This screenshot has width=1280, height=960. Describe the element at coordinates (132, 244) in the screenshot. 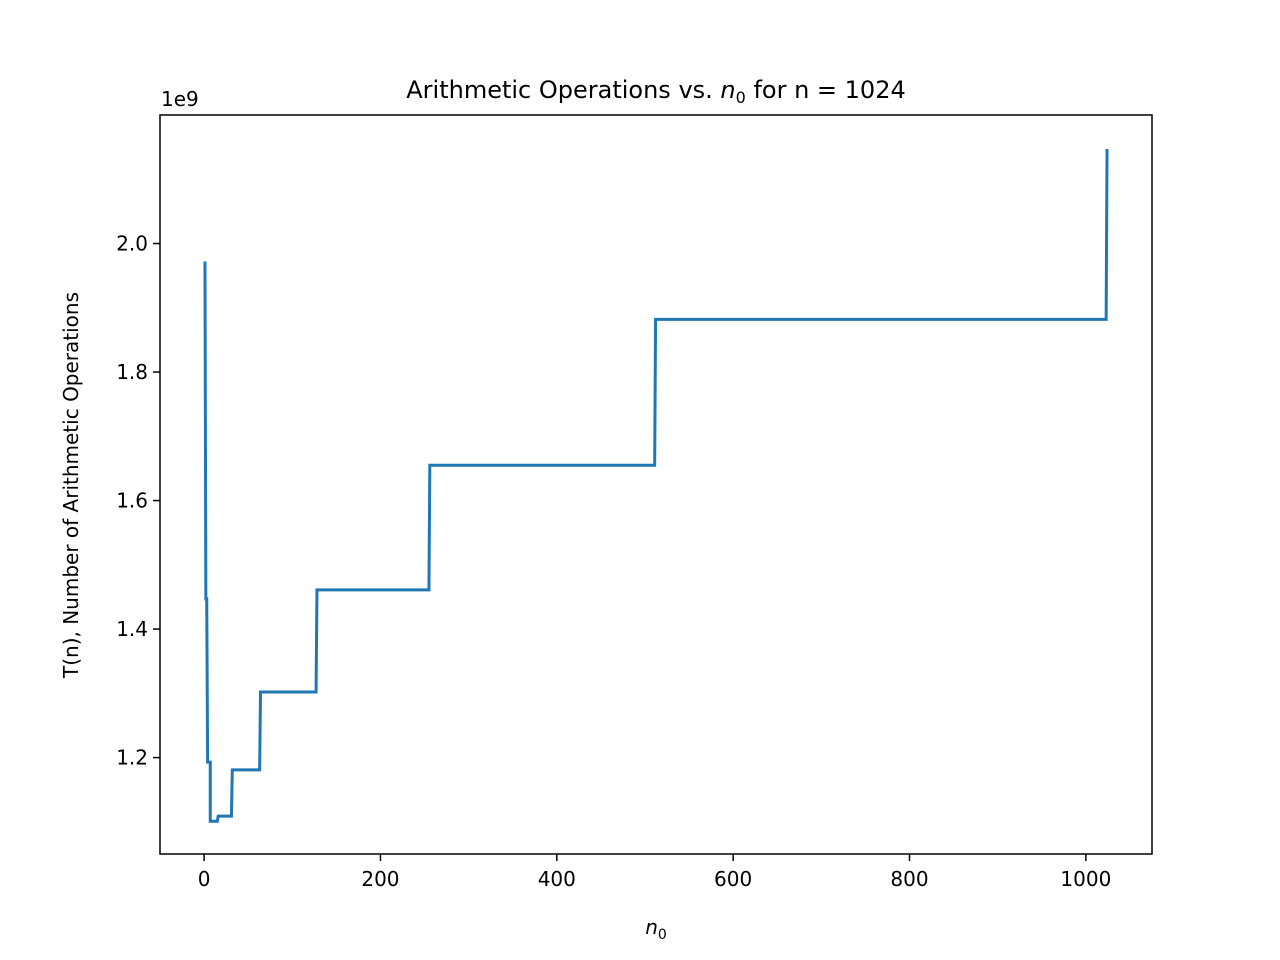

I see `y-tick-label: 2.0` at that location.